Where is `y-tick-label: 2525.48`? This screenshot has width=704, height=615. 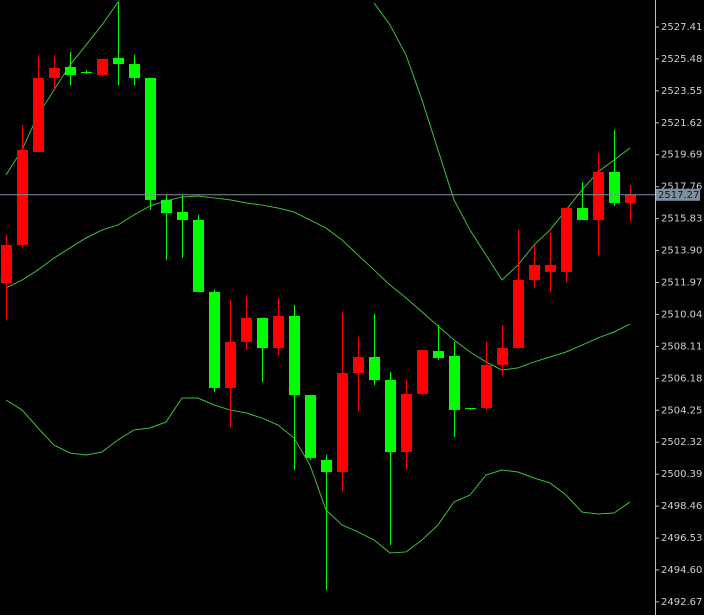 y-tick-label: 2525.48 is located at coordinates (681, 59).